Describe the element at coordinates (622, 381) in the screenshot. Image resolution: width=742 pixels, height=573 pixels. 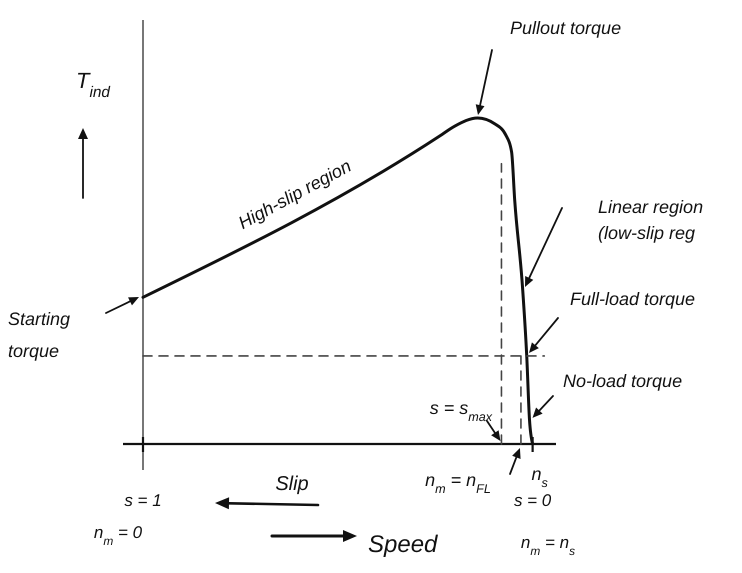
I see `annotation: No-load torque` at that location.